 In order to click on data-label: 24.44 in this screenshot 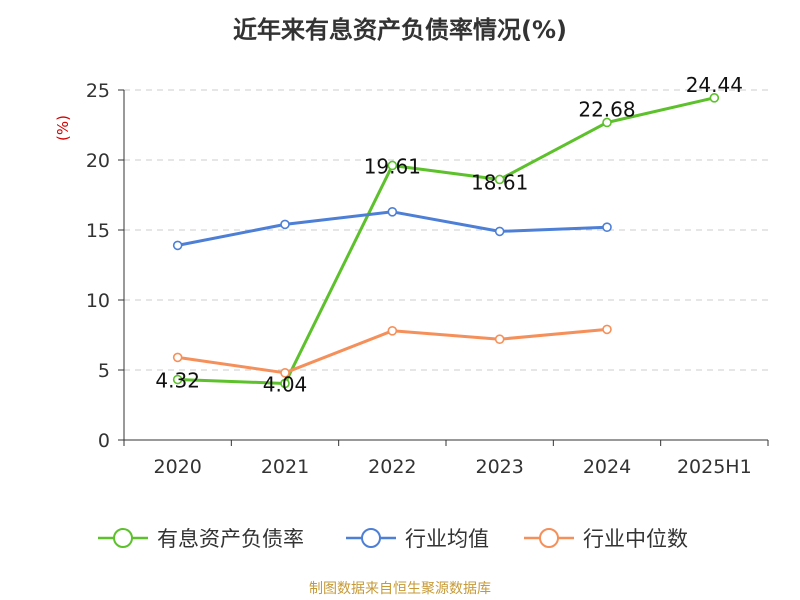, I will do `click(714, 85)`.